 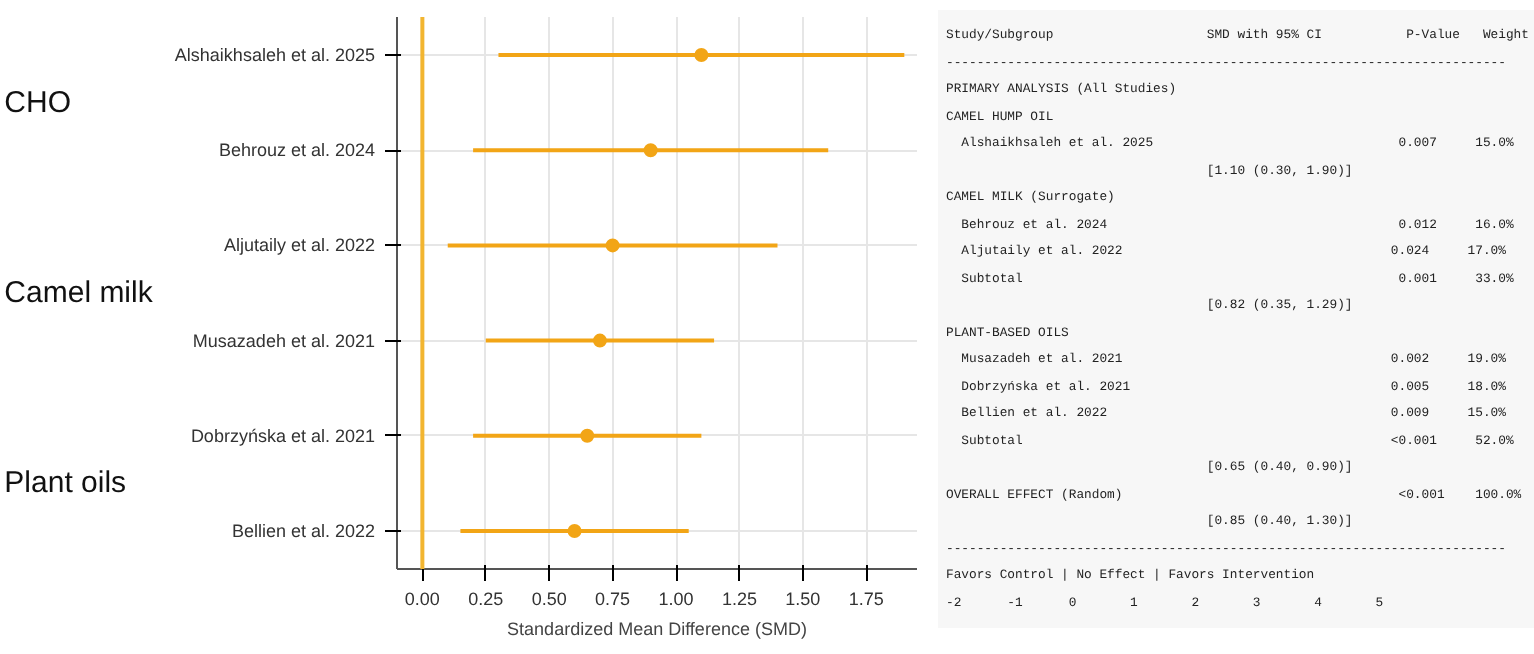 I want to click on y-tick-label: Behrouz et al. 2024, so click(x=297, y=150).